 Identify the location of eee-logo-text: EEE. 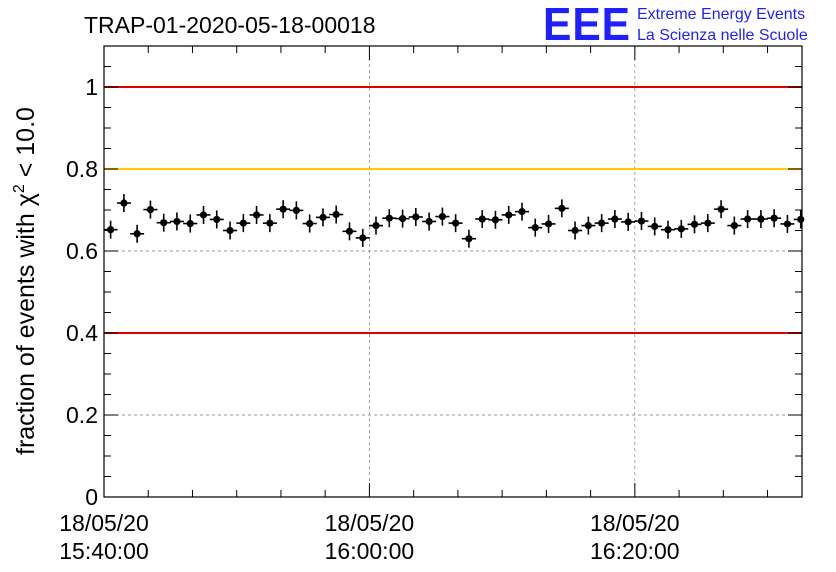
(587, 25).